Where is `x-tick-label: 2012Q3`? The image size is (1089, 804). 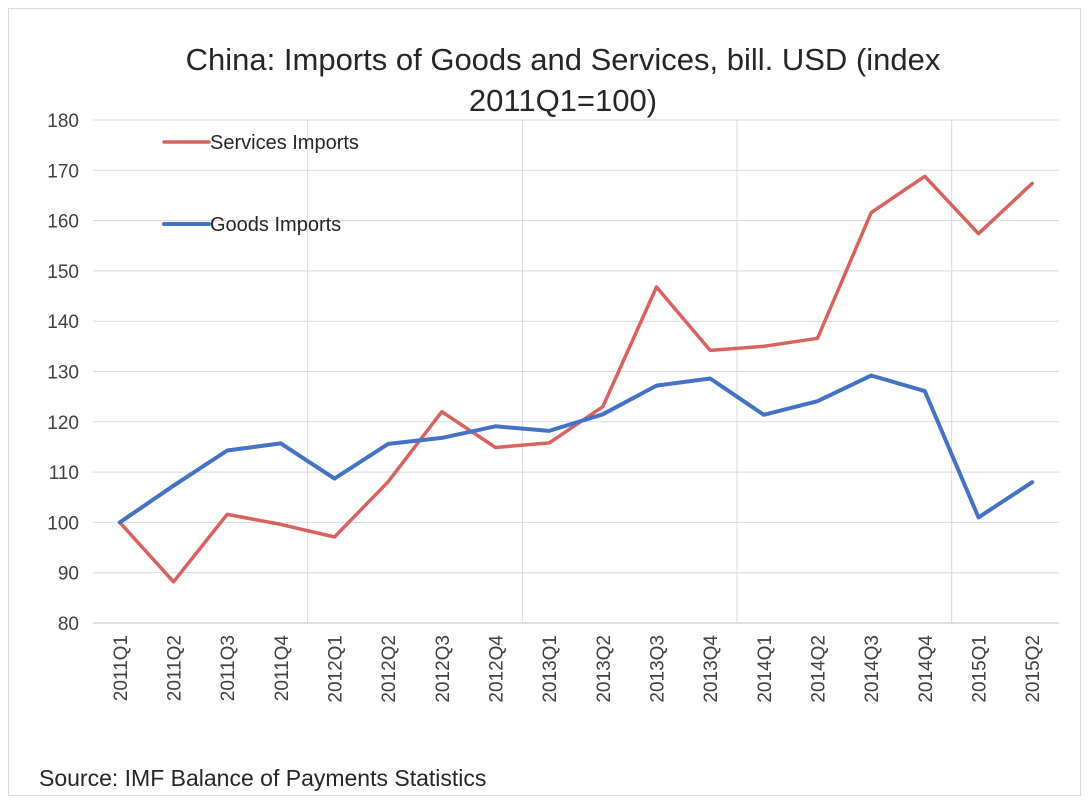
x-tick-label: 2012Q3 is located at coordinates (443, 669).